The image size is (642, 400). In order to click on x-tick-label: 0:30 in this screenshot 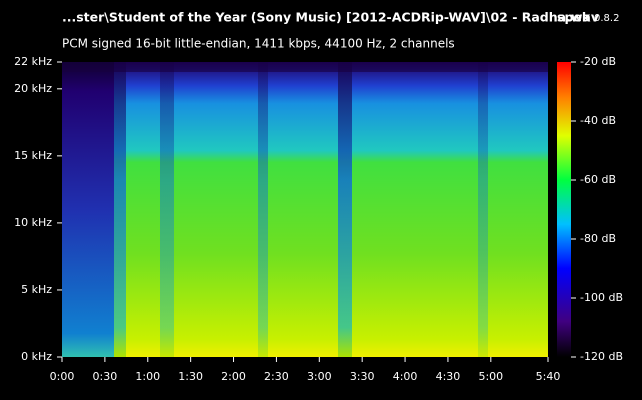, I will do `click(105, 376)`.